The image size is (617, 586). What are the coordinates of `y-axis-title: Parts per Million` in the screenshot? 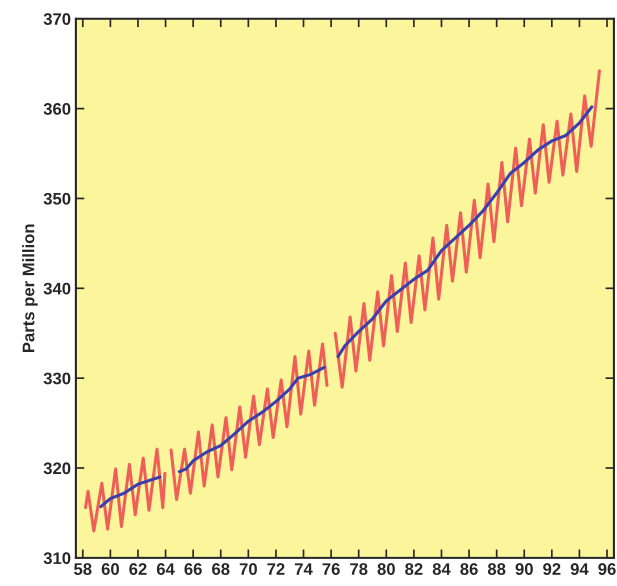 It's located at (30, 288).